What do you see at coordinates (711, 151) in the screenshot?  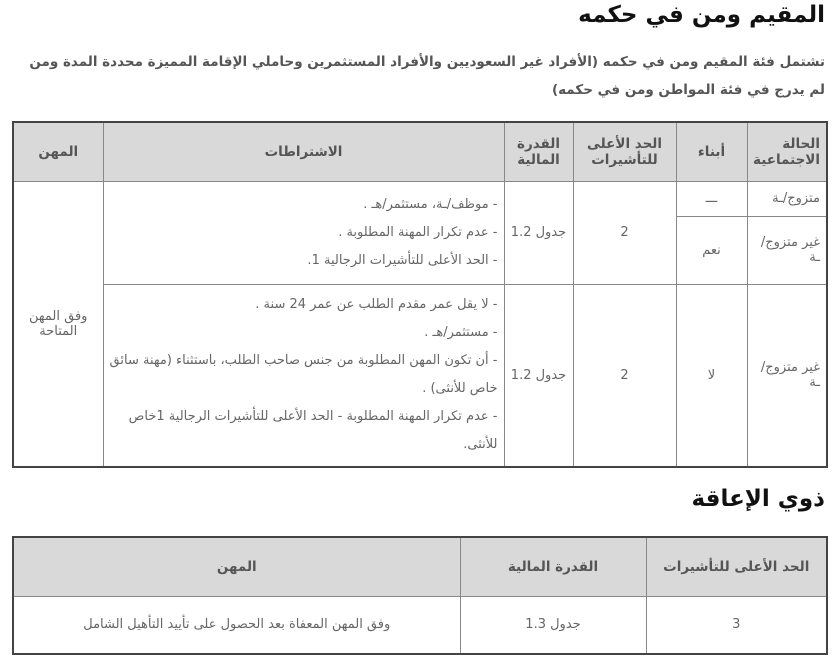 I see `header-children: أبناء` at bounding box center [711, 151].